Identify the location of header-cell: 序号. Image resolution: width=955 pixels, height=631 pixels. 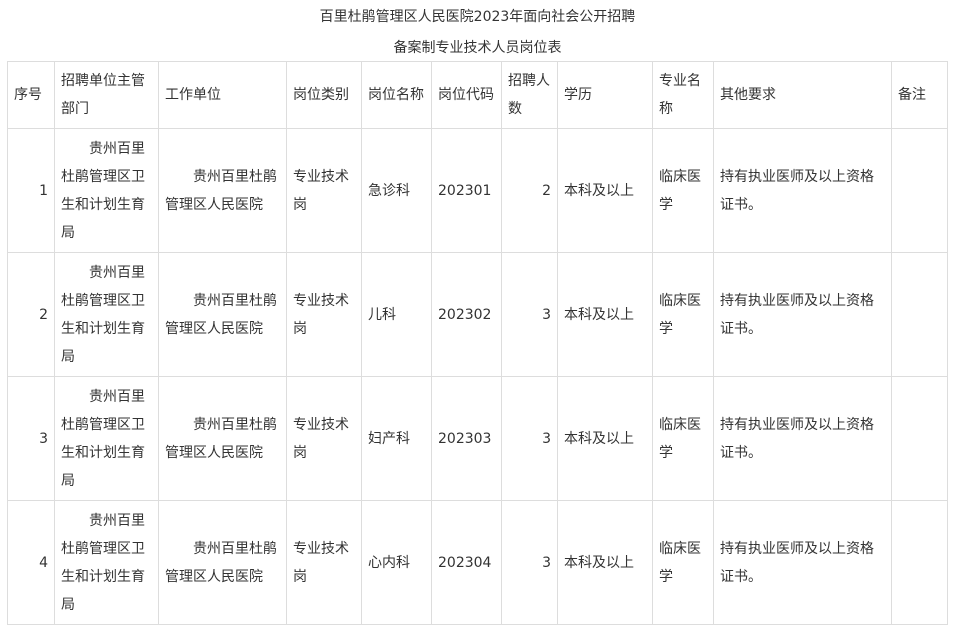
(31, 95).